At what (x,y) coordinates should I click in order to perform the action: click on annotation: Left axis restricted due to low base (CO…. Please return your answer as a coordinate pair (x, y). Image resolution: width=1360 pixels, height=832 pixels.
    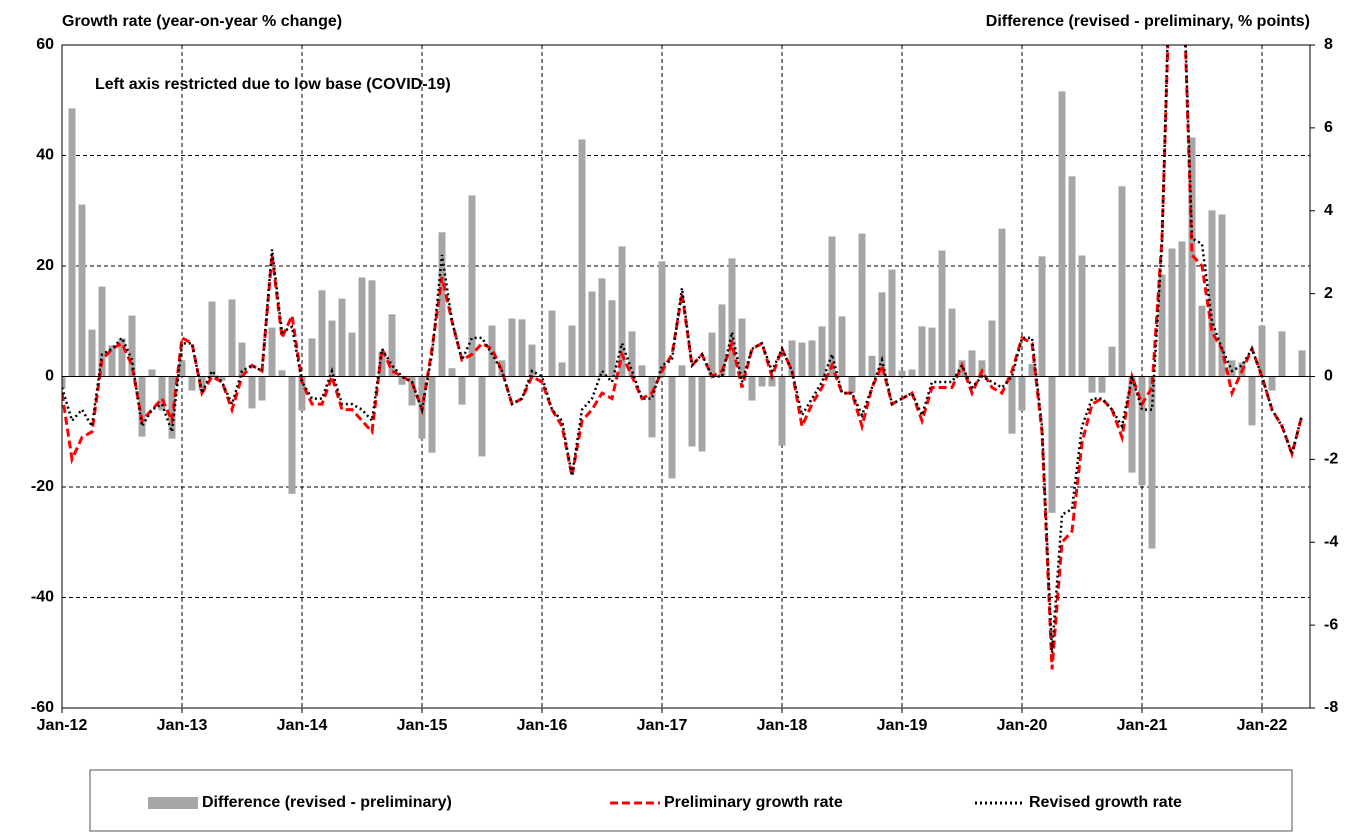
    Looking at the image, I should click on (273, 84).